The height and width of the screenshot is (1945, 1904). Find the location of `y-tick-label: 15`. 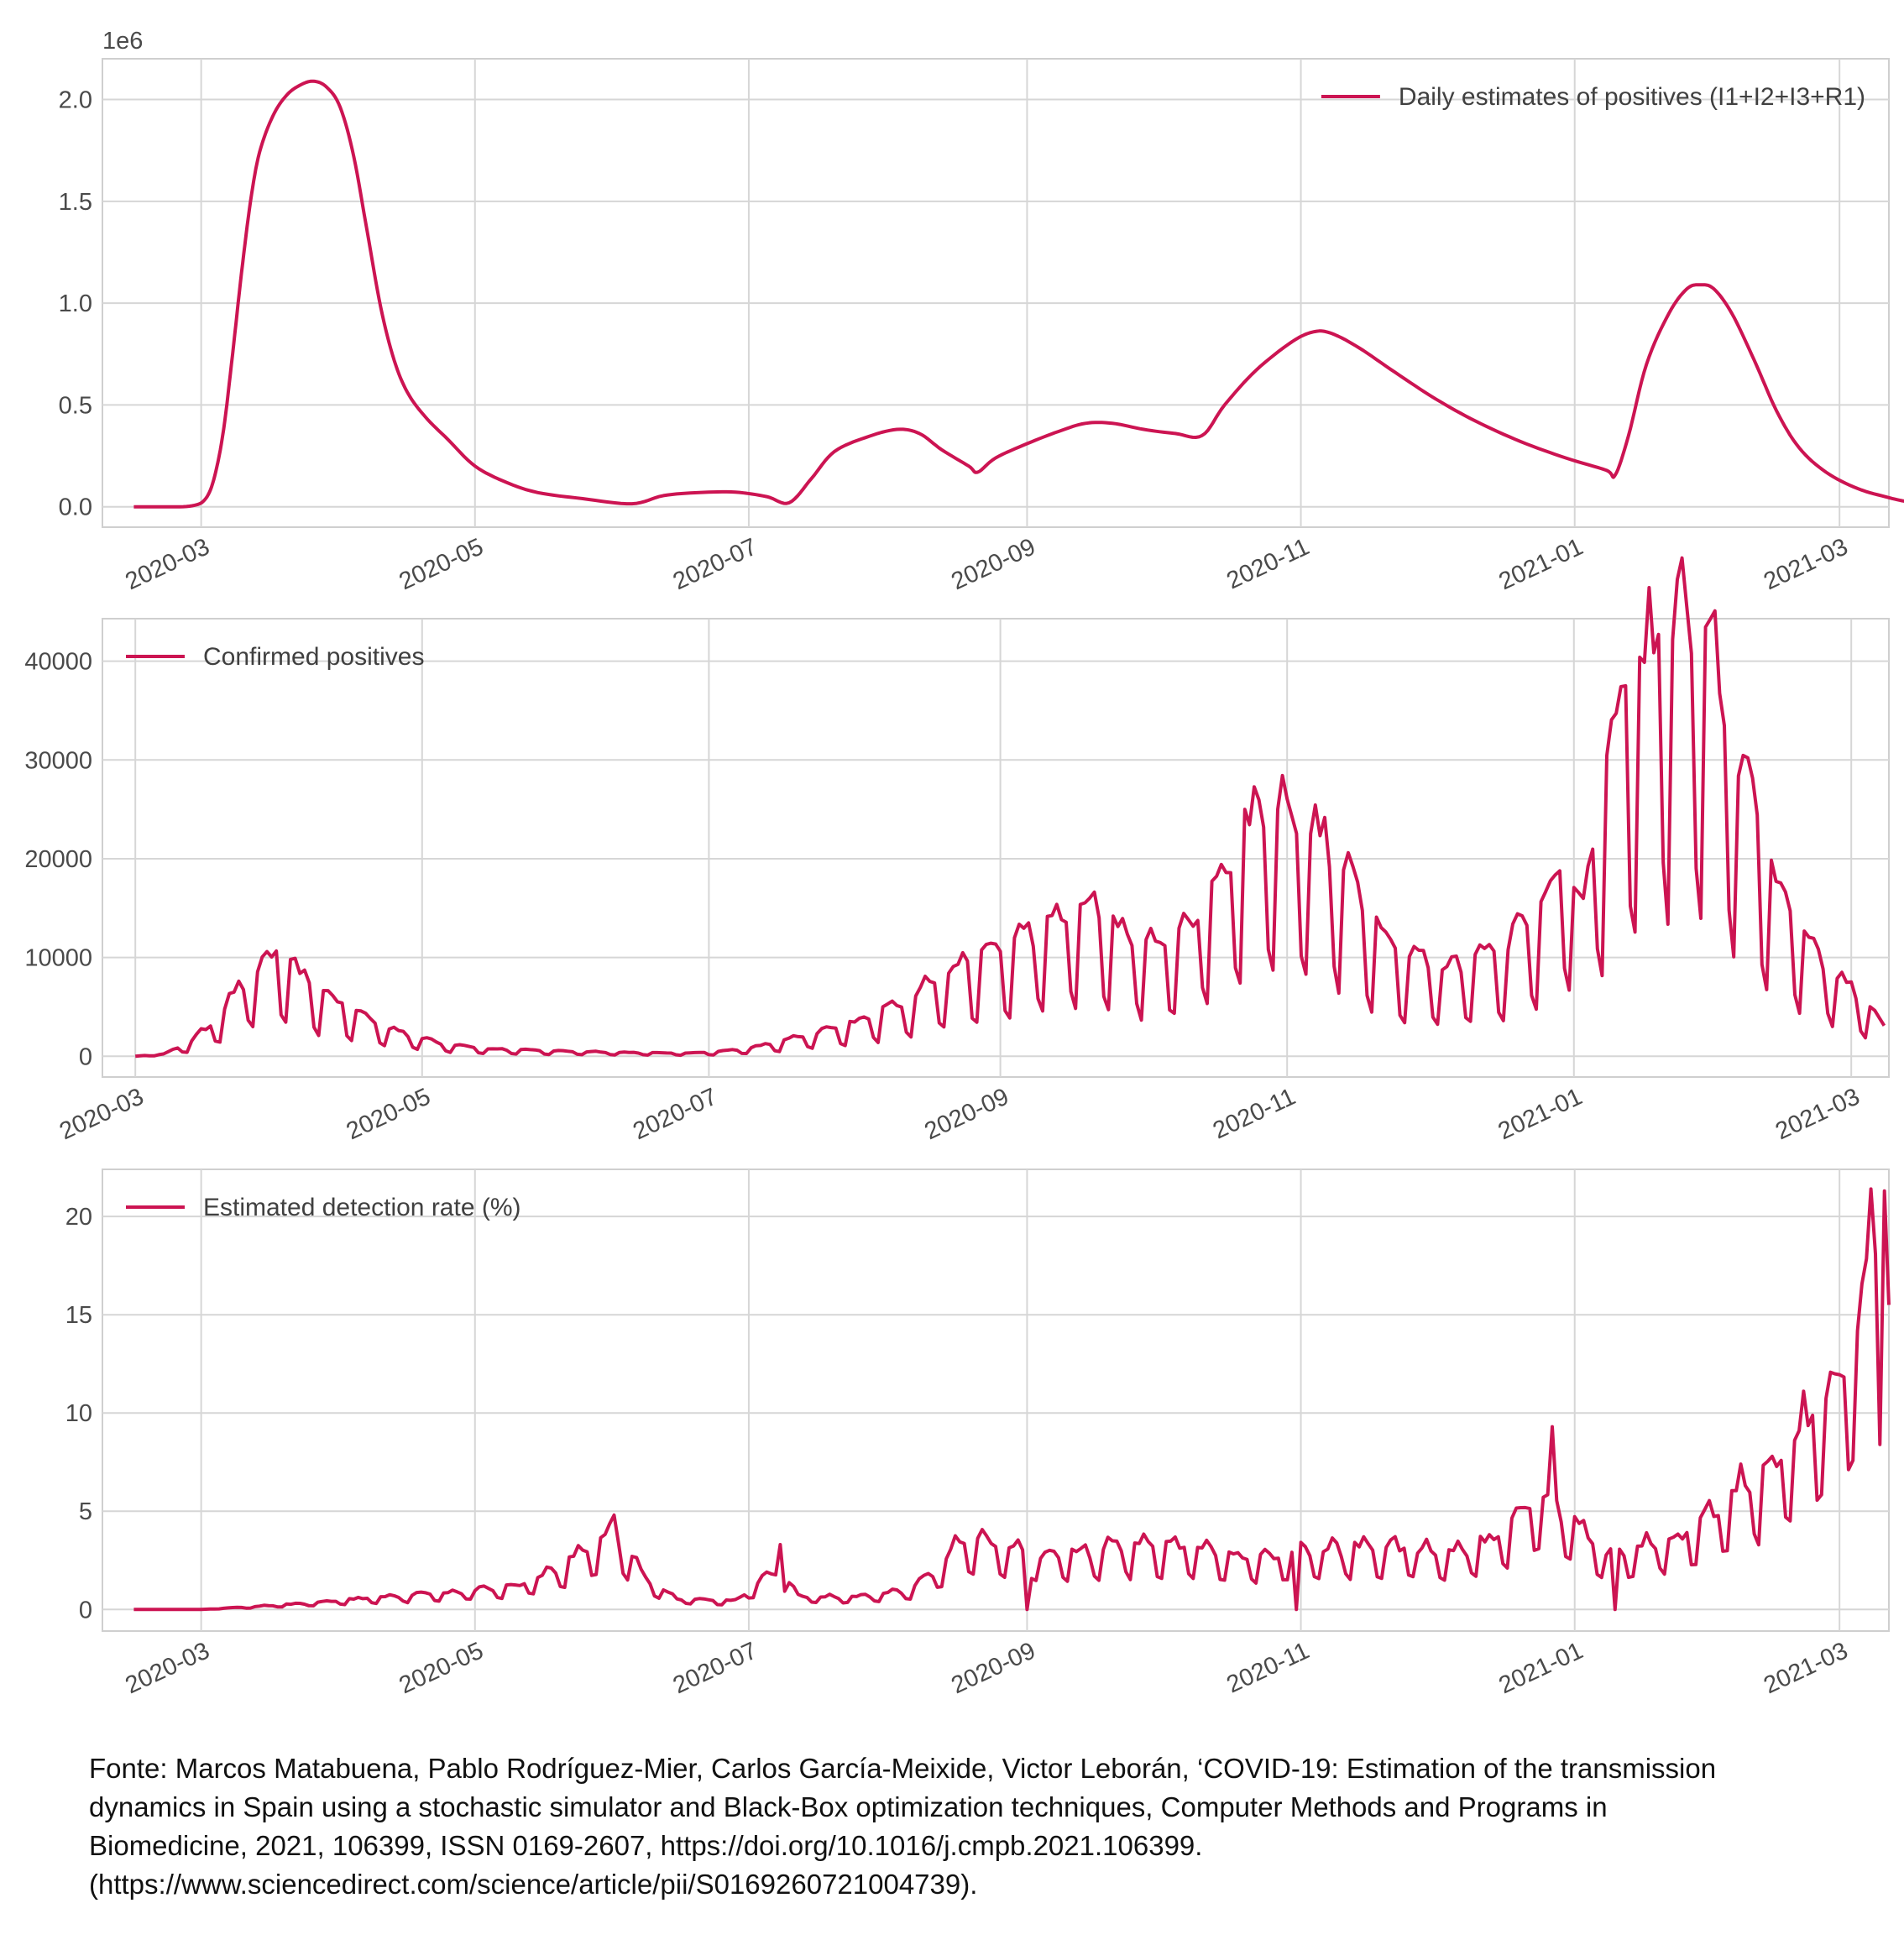

y-tick-label: 15 is located at coordinates (78, 1315).